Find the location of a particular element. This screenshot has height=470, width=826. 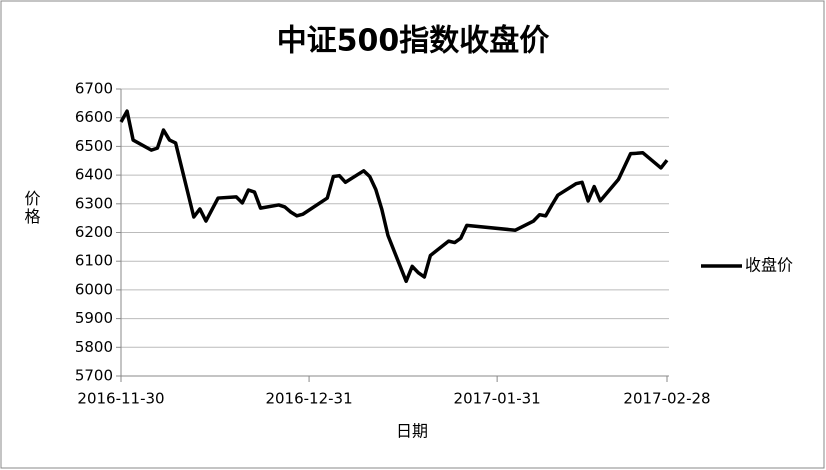

x-tick-label: 2016-11-30 is located at coordinates (120, 399).